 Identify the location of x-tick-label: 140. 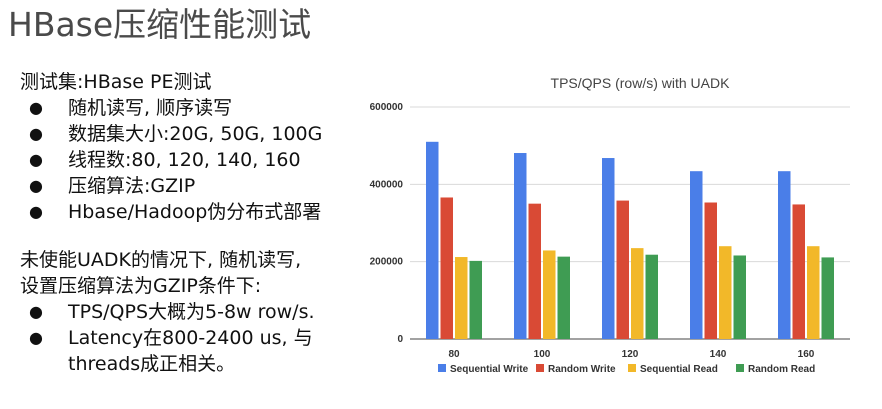
(718, 354).